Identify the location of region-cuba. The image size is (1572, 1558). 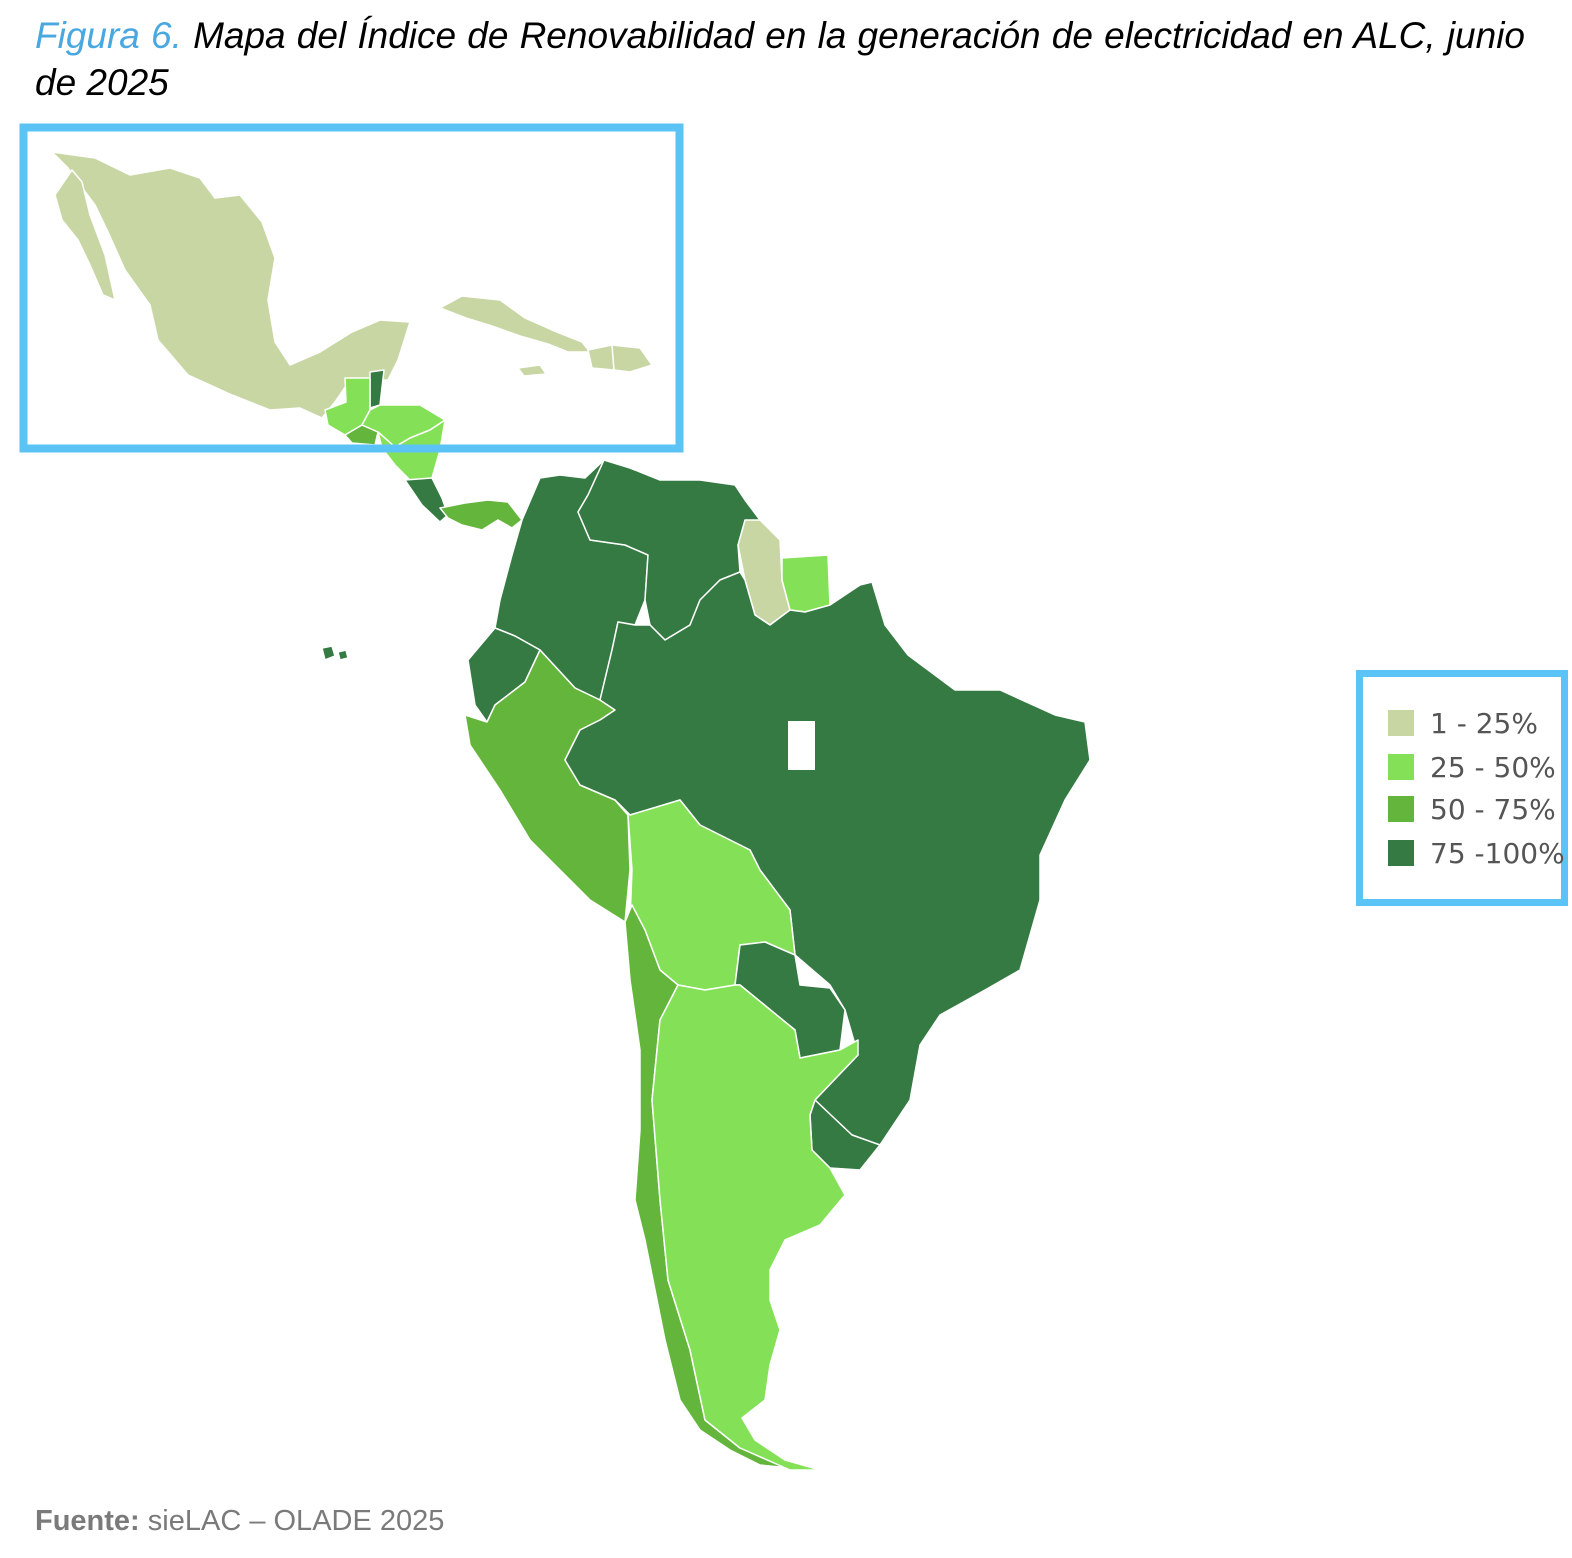
(515, 324).